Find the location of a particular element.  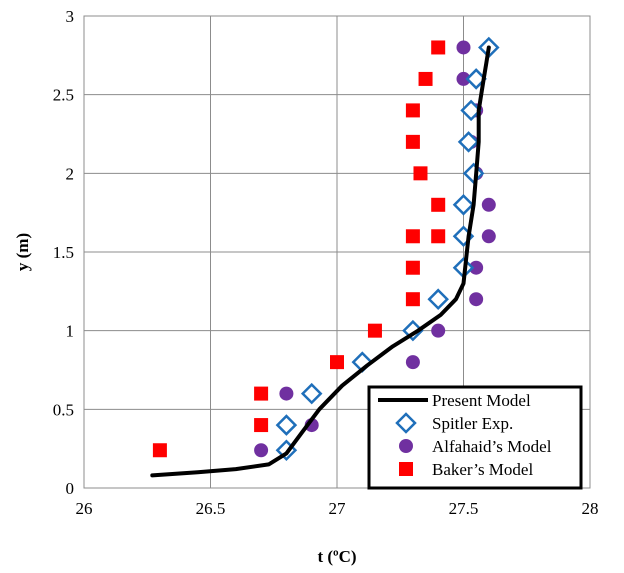

x-tick-label: 28 is located at coordinates (590, 508).